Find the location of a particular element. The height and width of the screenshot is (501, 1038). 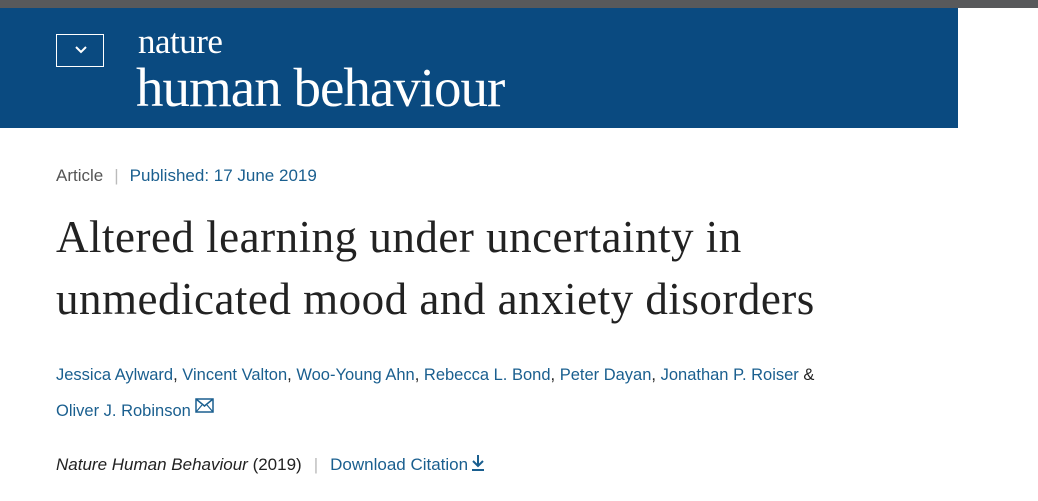

menu-button is located at coordinates (80, 50).